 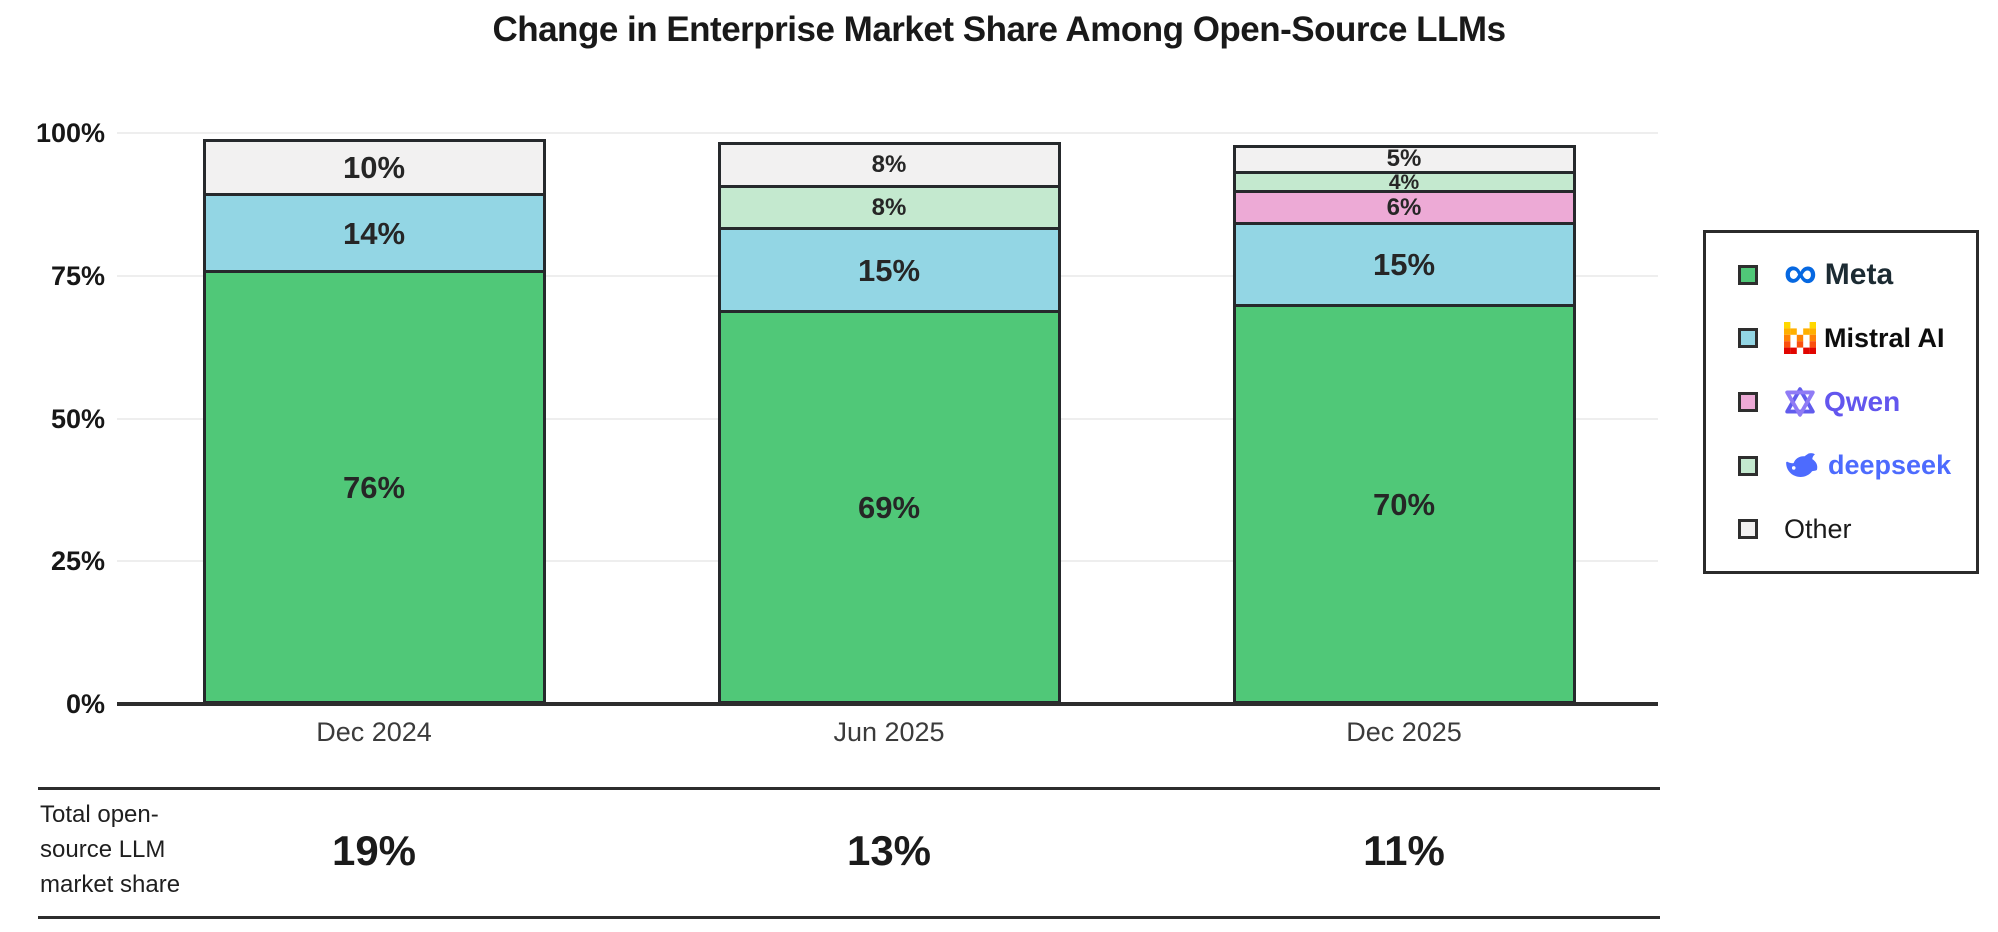 I want to click on totals-label-line: Total open-, so click(x=99, y=814).